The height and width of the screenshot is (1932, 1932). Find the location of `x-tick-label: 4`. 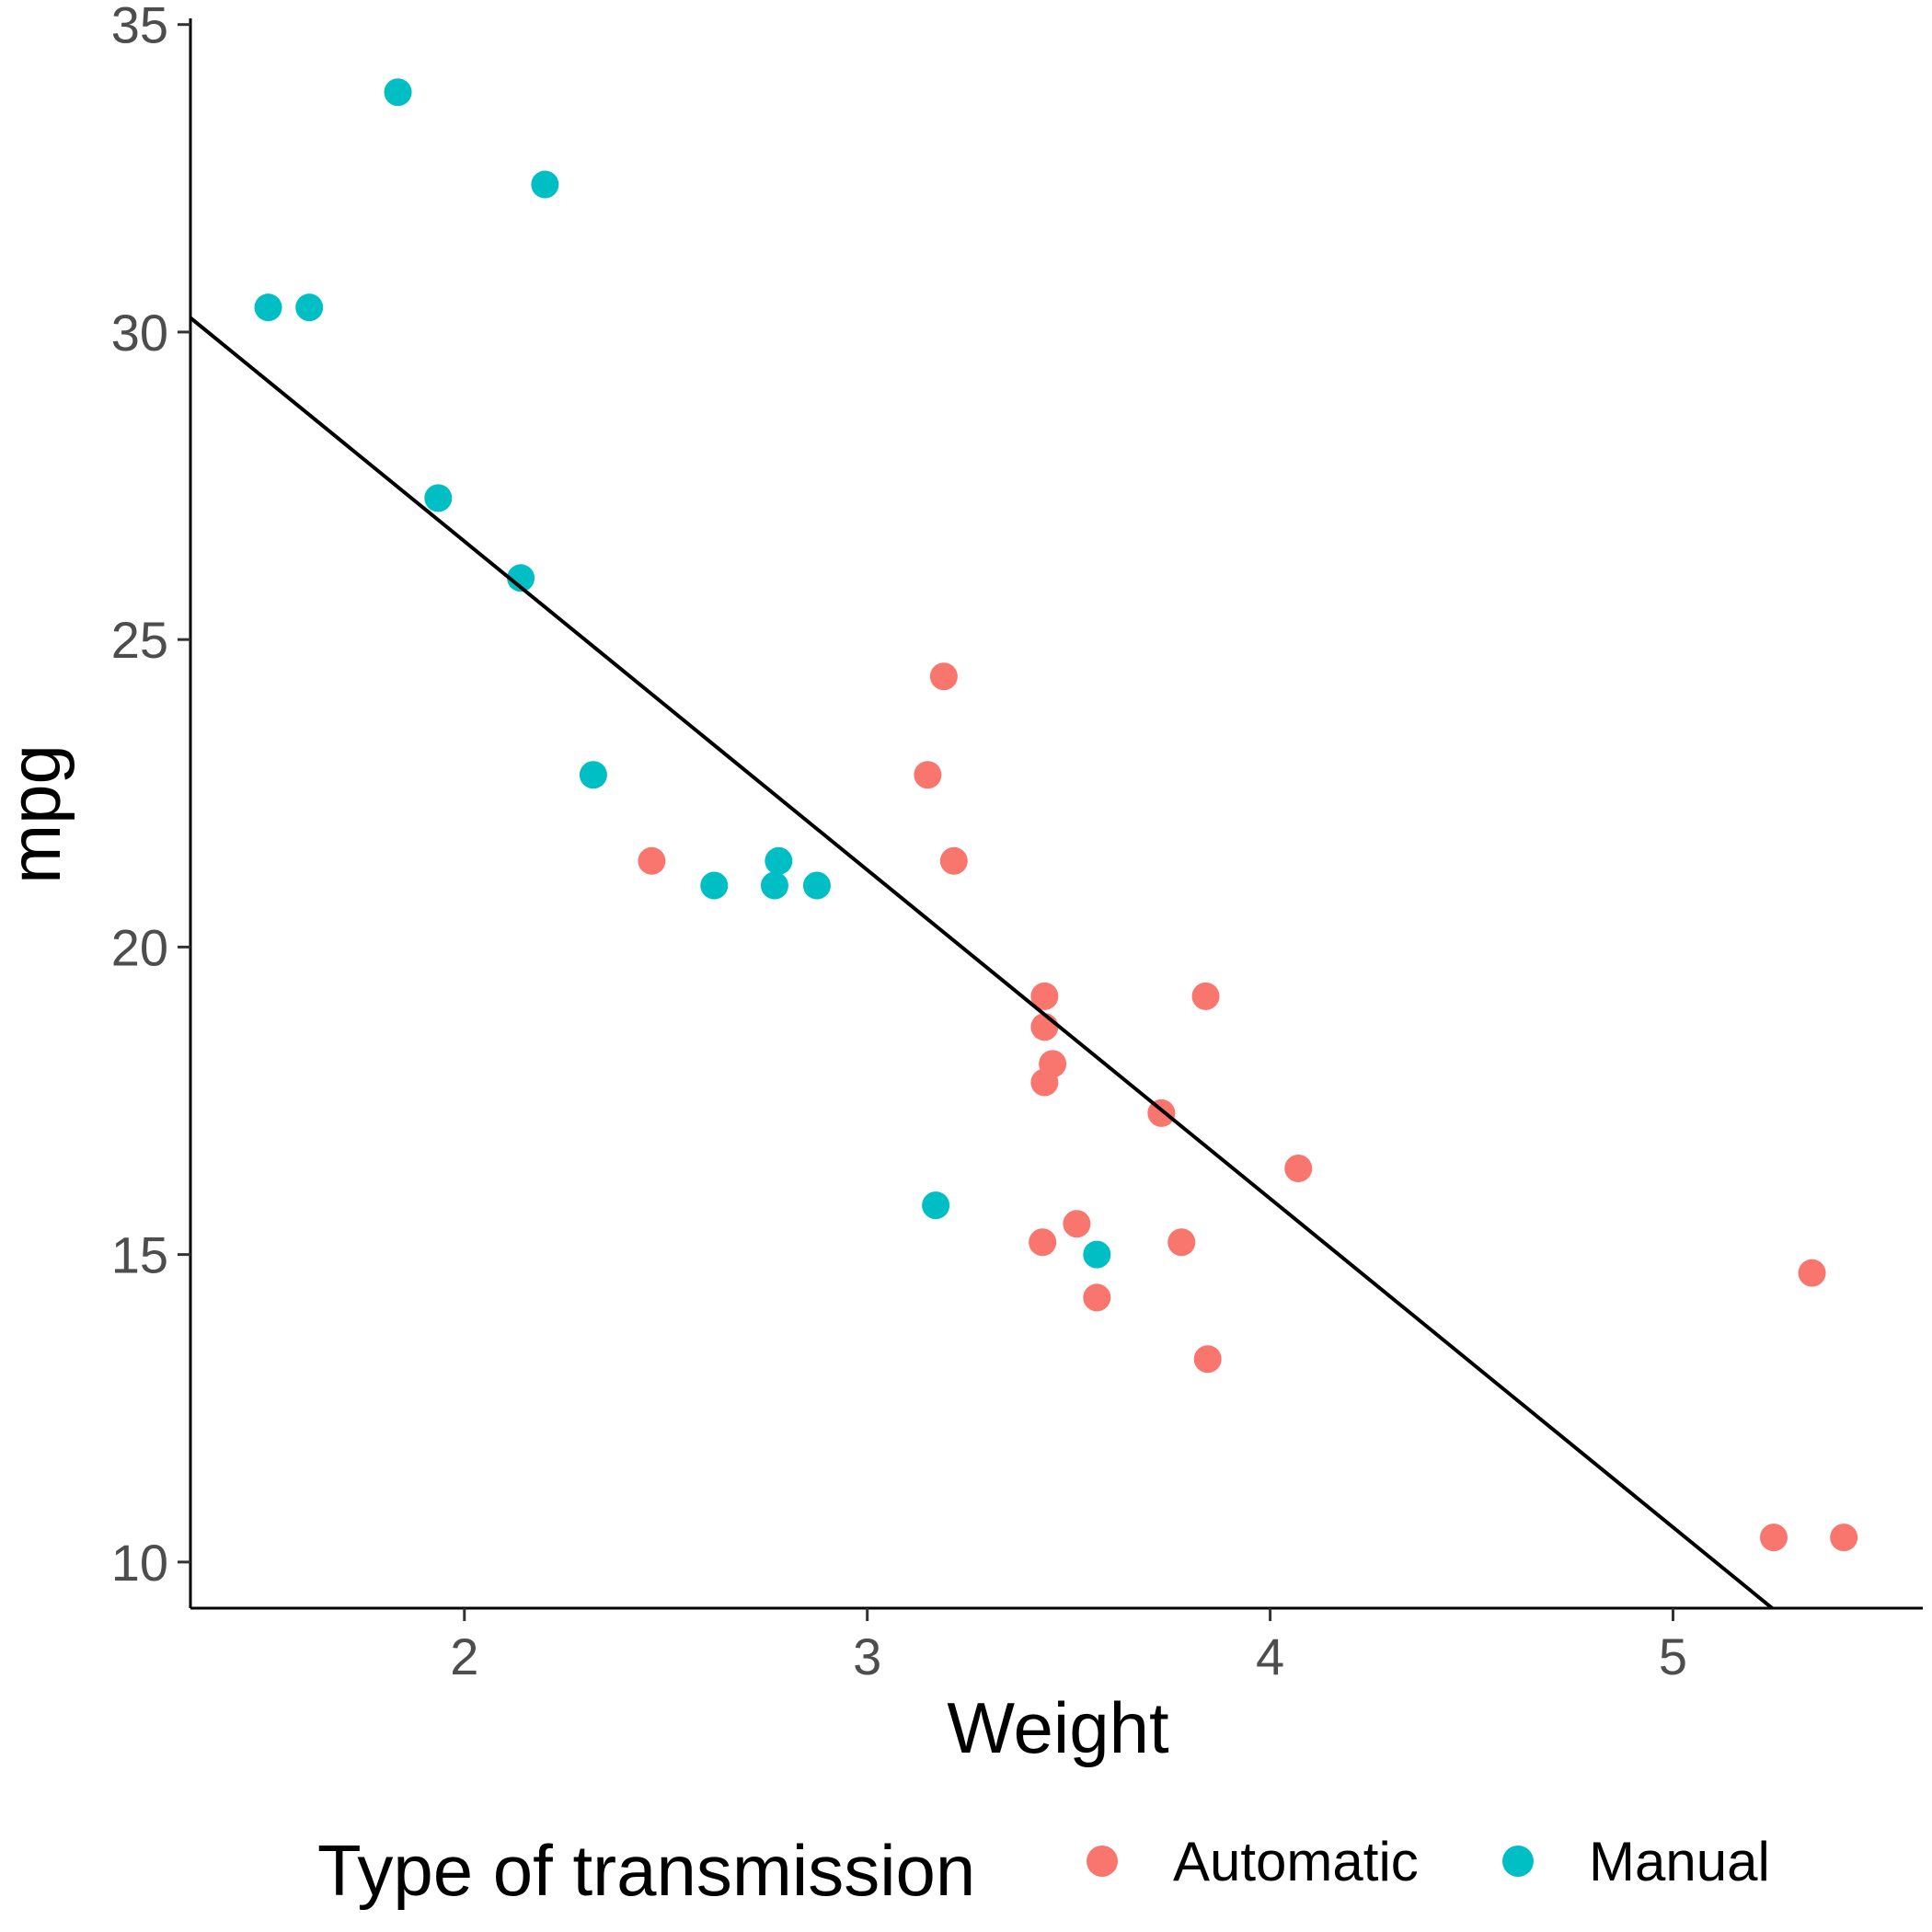

x-tick-label: 4 is located at coordinates (1270, 1656).